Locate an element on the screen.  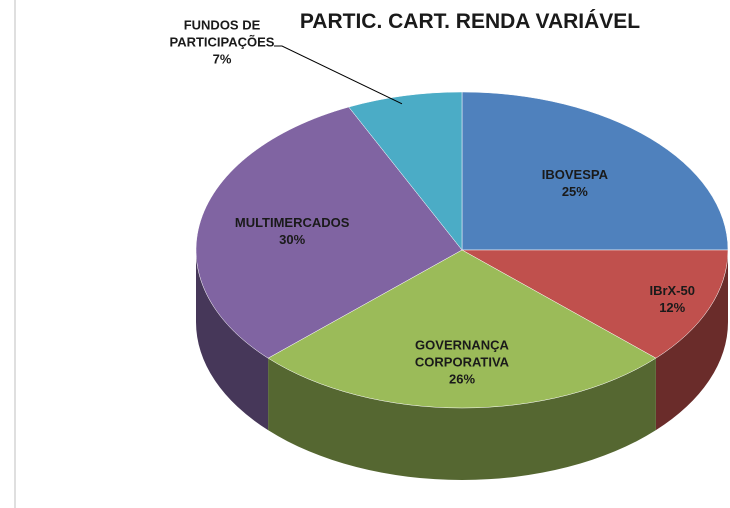
value-label: 30% is located at coordinates (292, 239).